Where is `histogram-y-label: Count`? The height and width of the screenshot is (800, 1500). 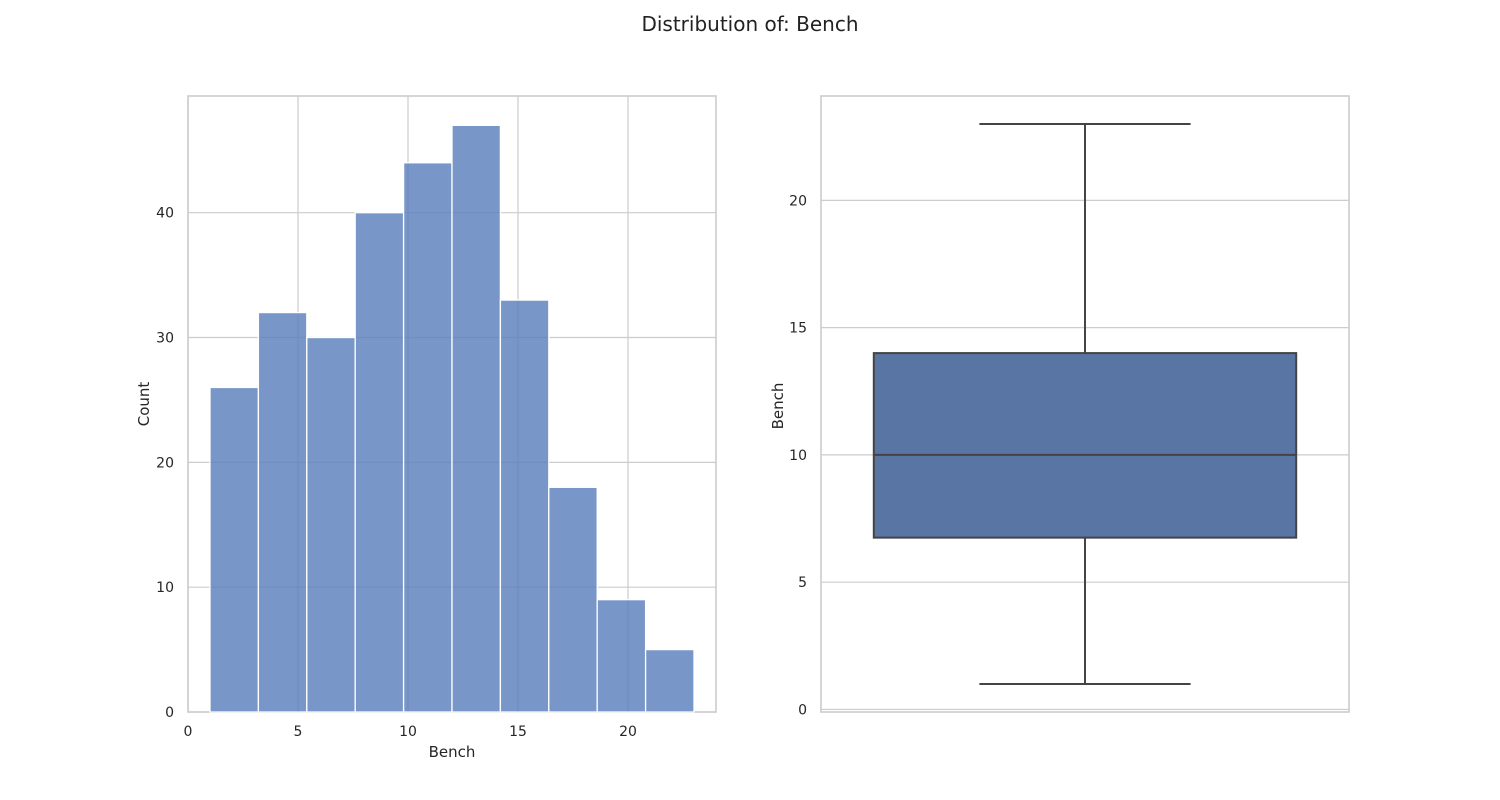 histogram-y-label: Count is located at coordinates (144, 404).